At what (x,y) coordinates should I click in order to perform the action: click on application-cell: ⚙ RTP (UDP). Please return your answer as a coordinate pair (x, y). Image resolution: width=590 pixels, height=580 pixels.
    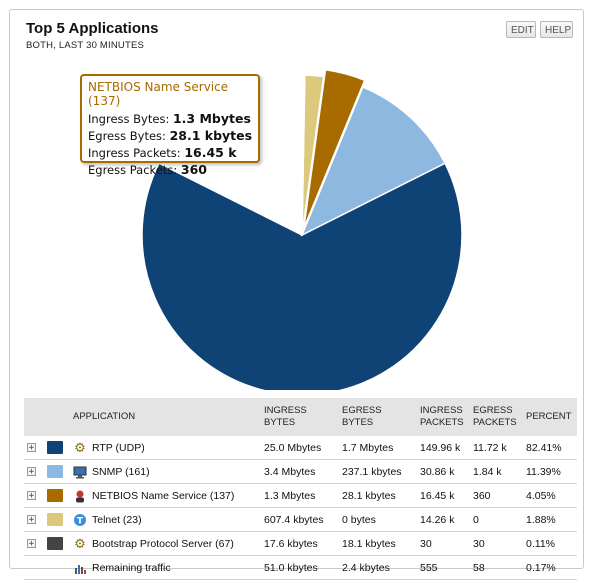
    Looking at the image, I should click on (165, 448).